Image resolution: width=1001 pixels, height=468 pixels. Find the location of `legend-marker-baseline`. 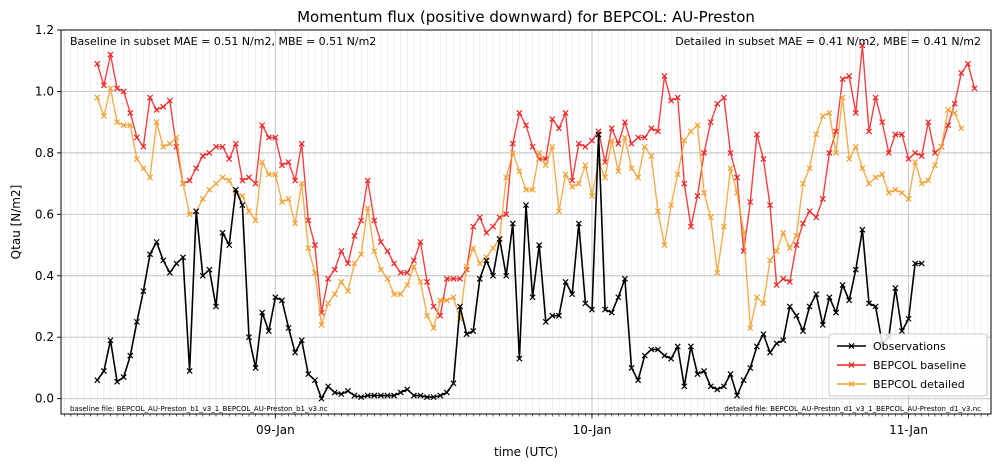

legend-marker-baseline is located at coordinates (851, 365).